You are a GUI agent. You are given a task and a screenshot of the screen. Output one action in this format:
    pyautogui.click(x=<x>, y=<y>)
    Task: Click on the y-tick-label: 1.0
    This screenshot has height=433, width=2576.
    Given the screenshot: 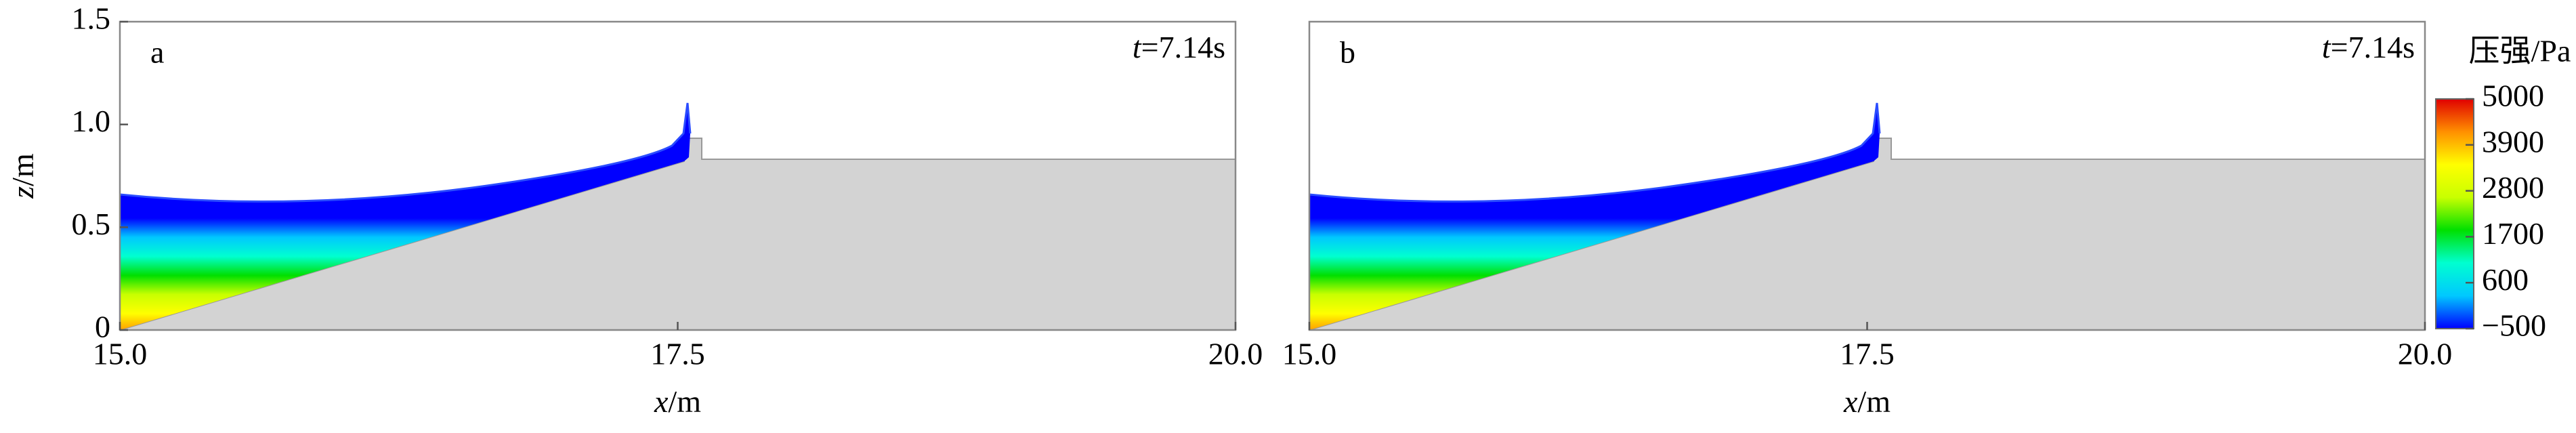 What is the action you would take?
    pyautogui.click(x=91, y=121)
    